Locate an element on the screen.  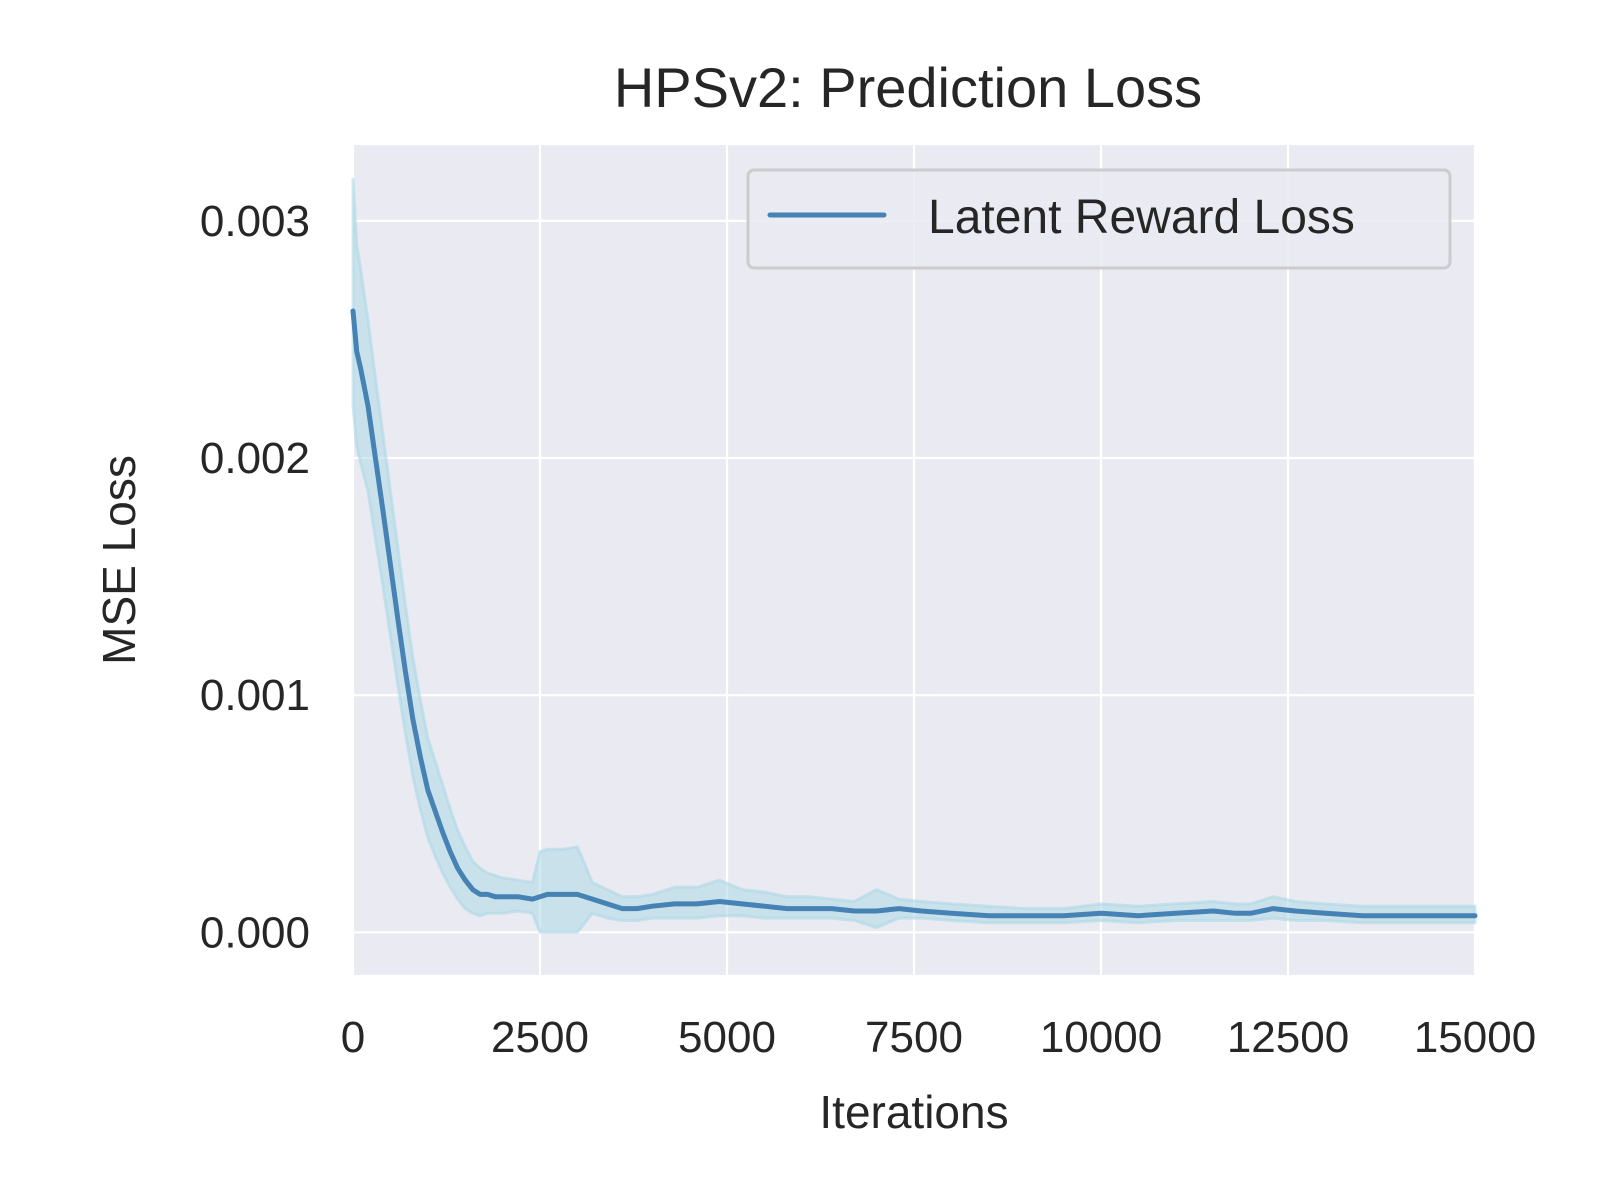
legend-label-latent-reward-loss: Latent Reward Loss is located at coordinates (1141, 217).